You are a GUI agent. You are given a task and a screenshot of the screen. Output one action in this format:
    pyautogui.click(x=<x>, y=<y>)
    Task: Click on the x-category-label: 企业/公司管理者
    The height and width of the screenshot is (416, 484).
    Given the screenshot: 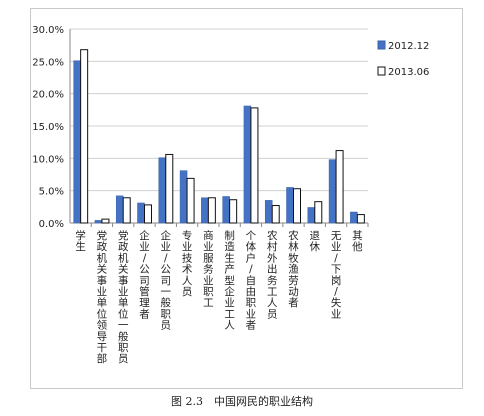 What is the action you would take?
    pyautogui.click(x=144, y=274)
    